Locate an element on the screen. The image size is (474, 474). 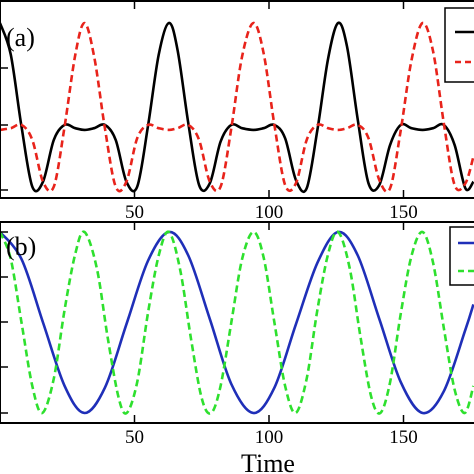
panel-b-legend is located at coordinates (461, 256).